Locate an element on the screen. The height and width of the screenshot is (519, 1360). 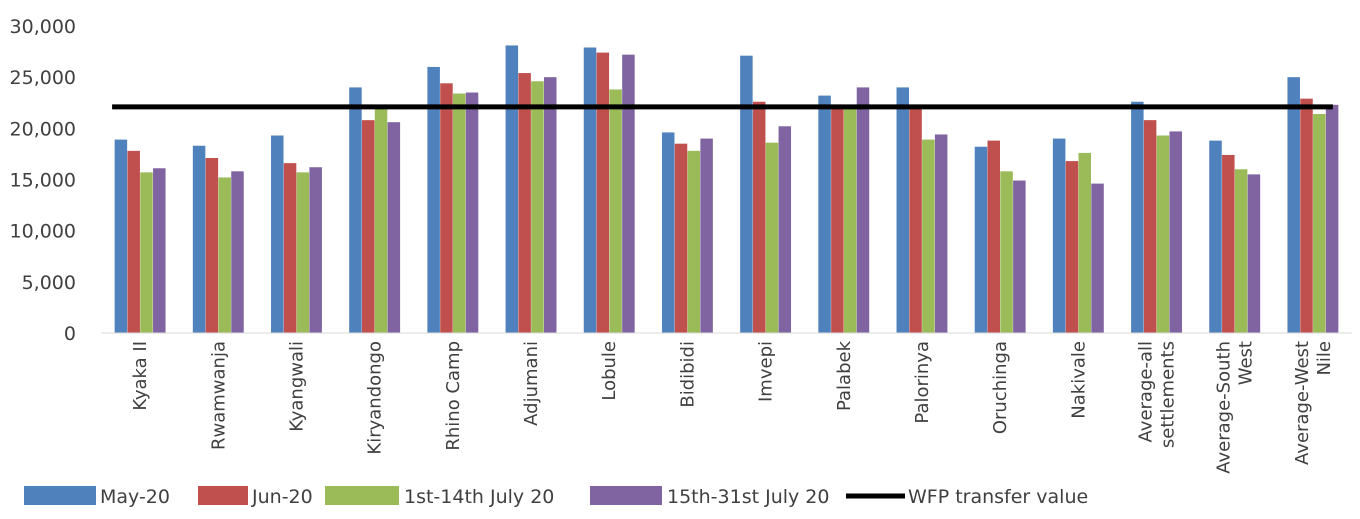
x-category-label: Average-all is located at coordinates (1146, 391).